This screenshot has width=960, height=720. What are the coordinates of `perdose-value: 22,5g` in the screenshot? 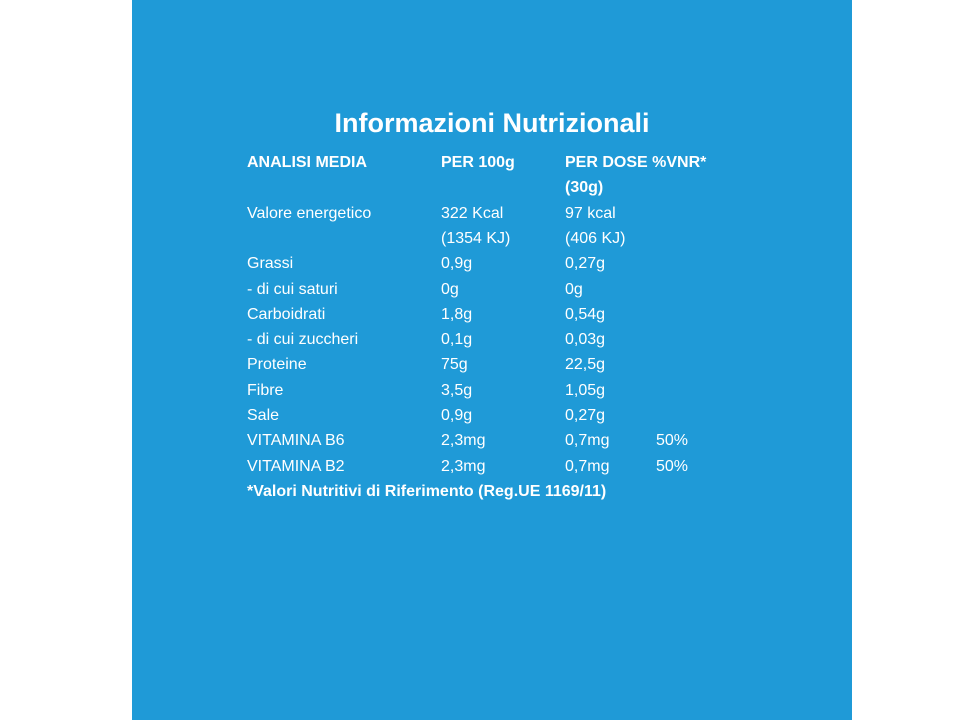 It's located at (585, 365).